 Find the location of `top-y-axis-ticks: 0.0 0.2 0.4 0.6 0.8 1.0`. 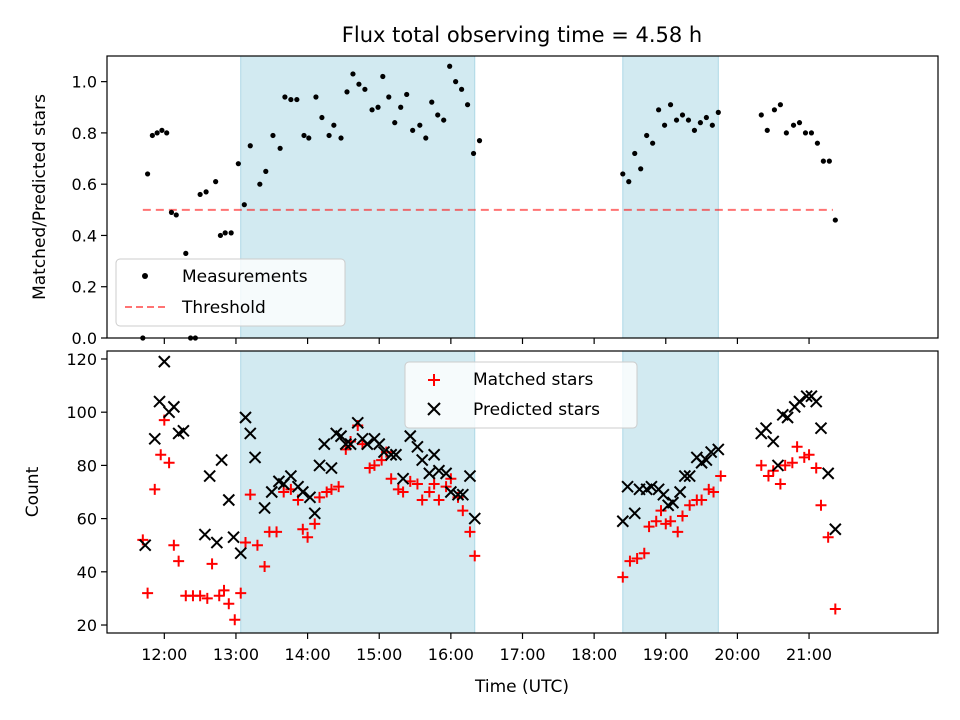

top-y-axis-ticks: 0.0 0.2 0.4 0.6 0.8 1.0 is located at coordinates (89, 210).